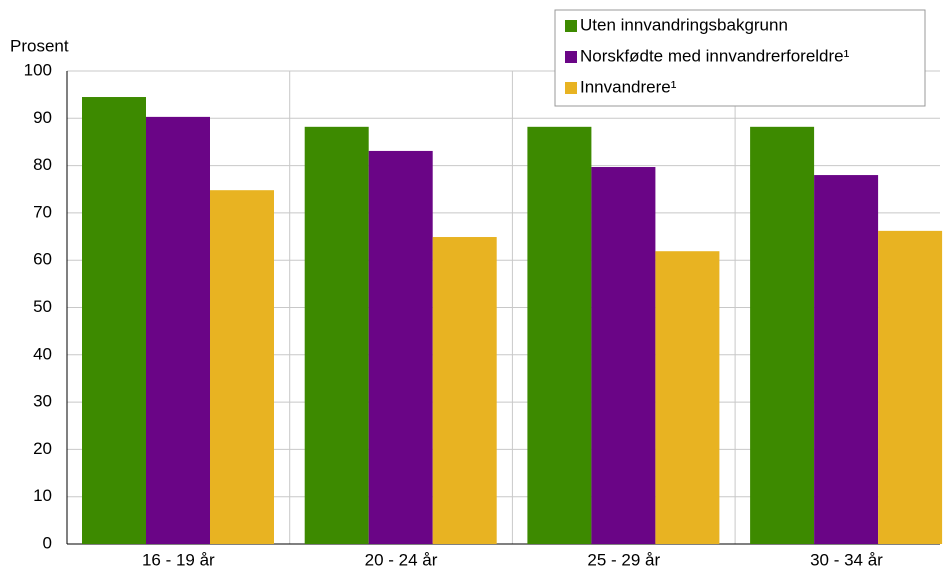  Describe the element at coordinates (38, 69) in the screenshot. I see `y-tick-label: 100` at that location.